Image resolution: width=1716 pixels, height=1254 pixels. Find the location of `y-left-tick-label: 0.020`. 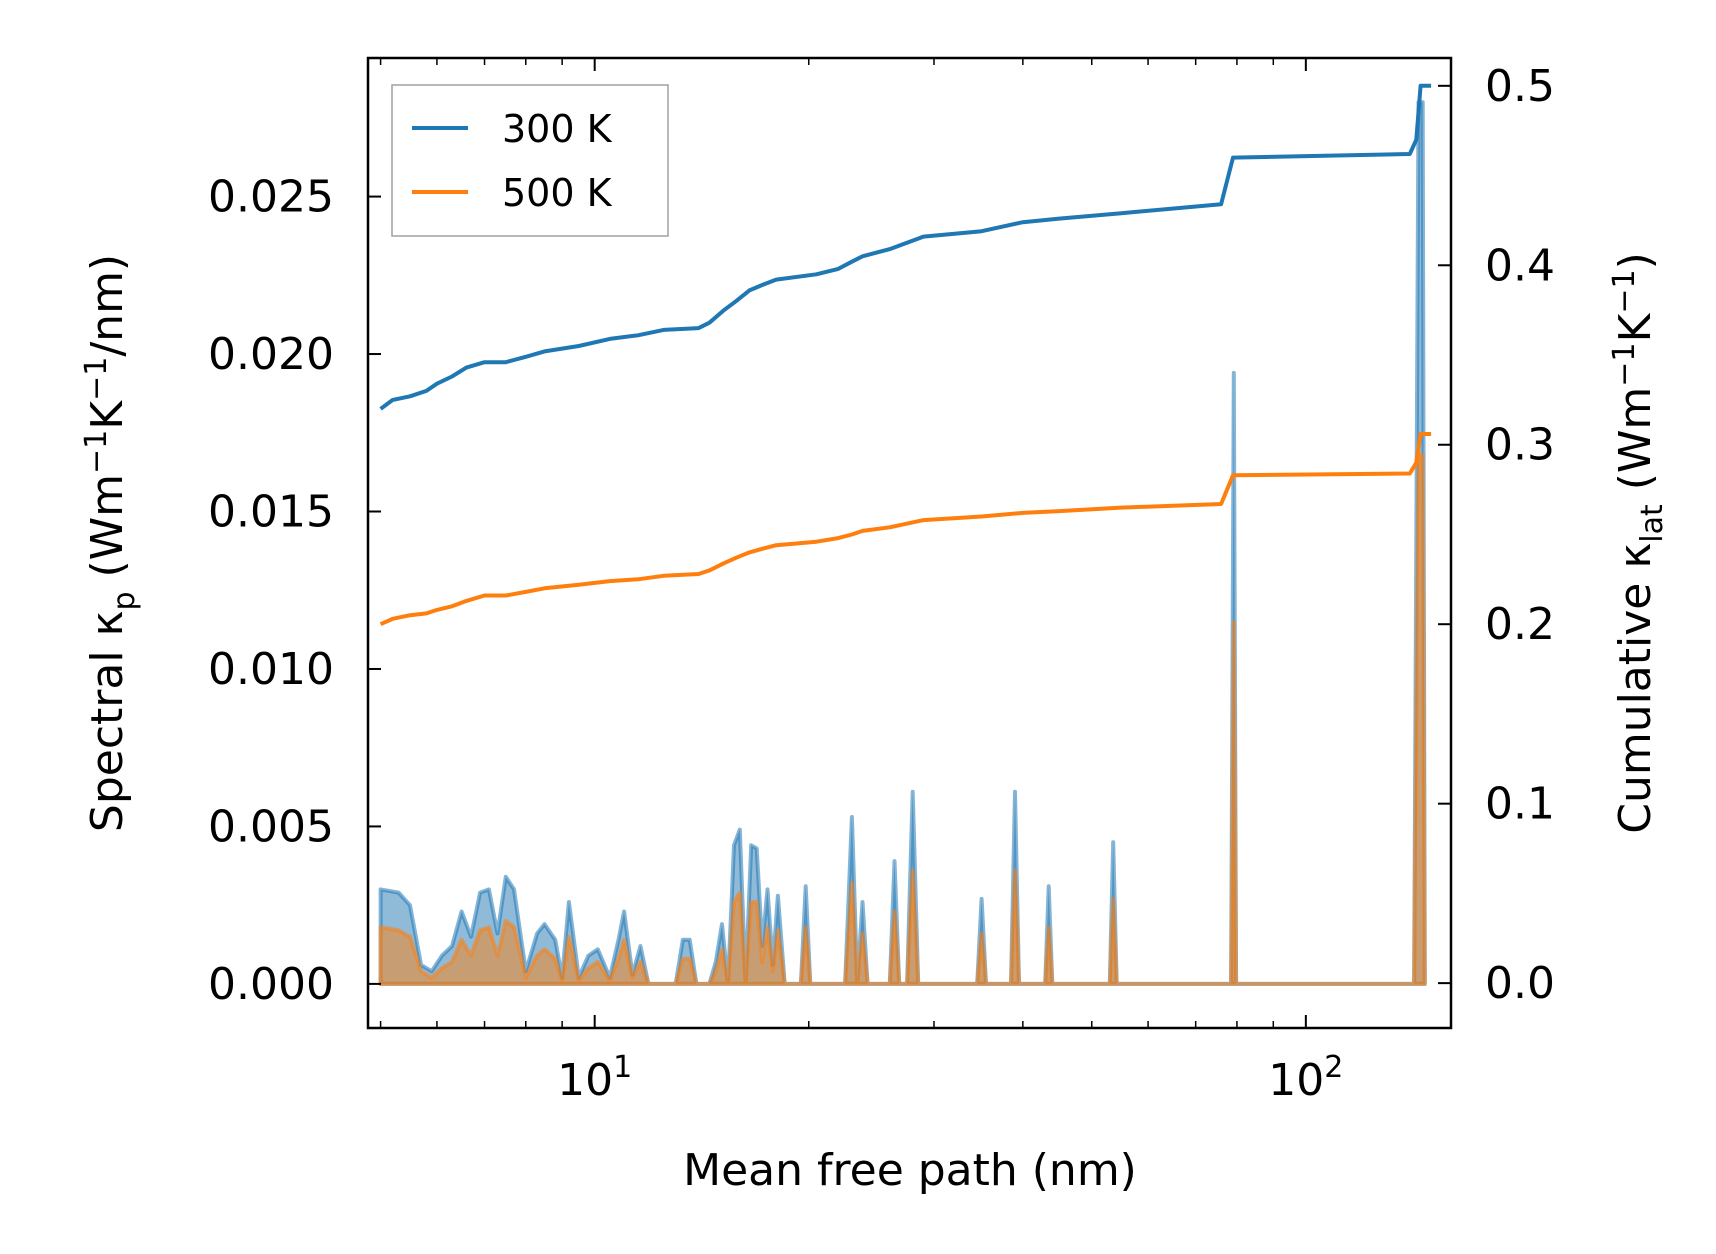

y-left-tick-label: 0.020 is located at coordinates (271, 354).